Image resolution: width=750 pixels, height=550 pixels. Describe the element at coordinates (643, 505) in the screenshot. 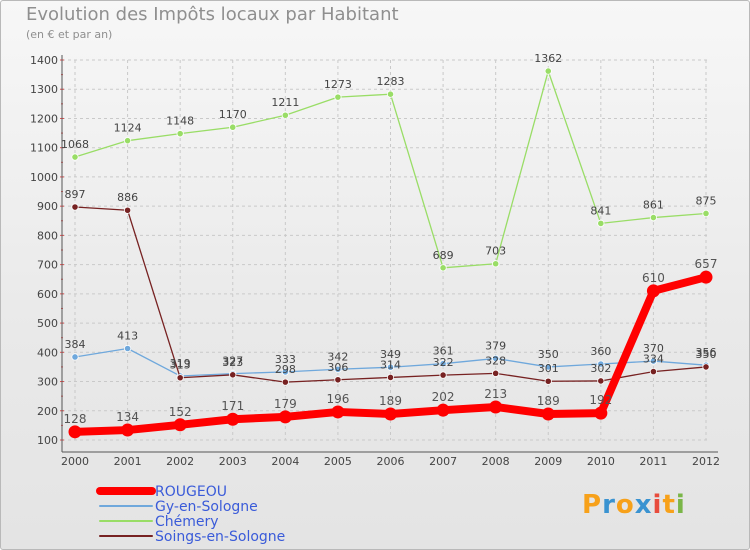

I see `logo-letter: x` at that location.